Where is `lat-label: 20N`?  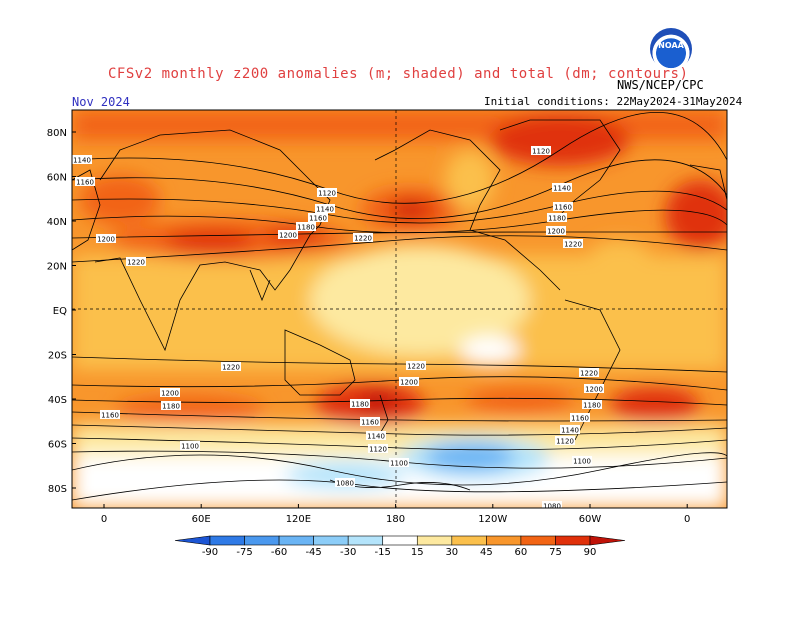 lat-label: 20N is located at coordinates (57, 267).